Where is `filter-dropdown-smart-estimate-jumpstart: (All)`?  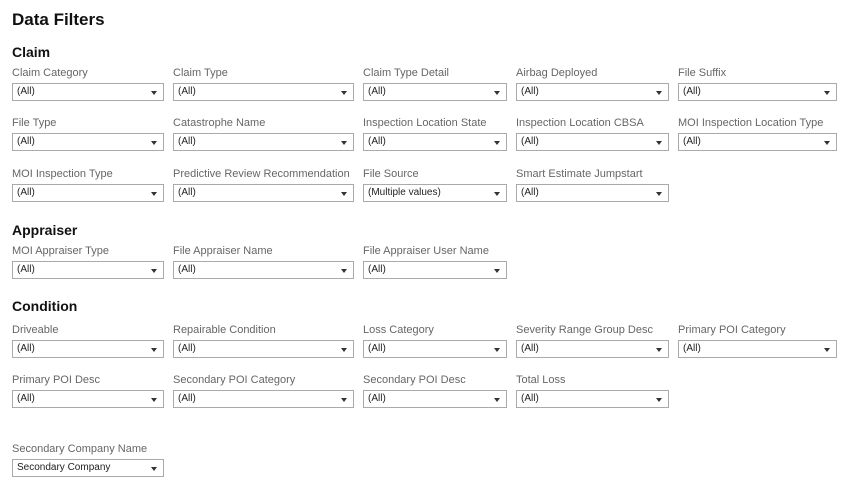 filter-dropdown-smart-estimate-jumpstart: (All) is located at coordinates (592, 193).